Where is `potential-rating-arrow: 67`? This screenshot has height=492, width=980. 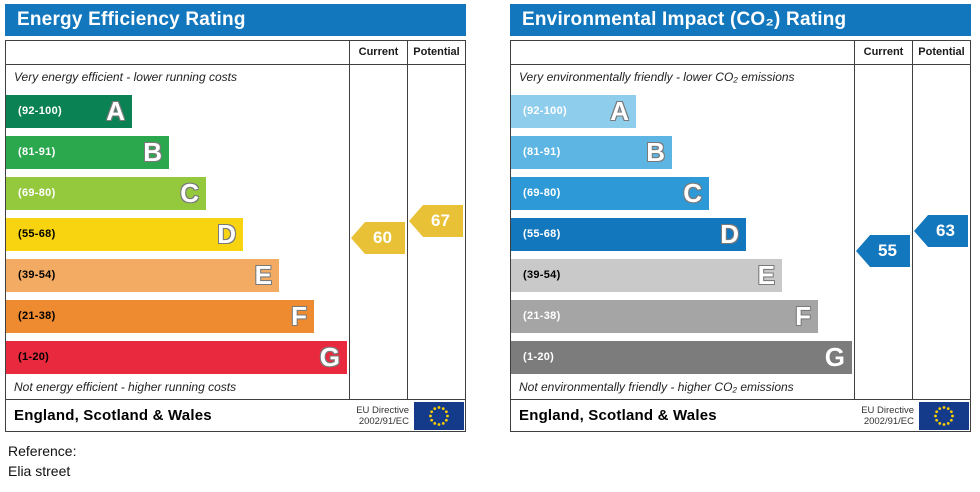
potential-rating-arrow: 67 is located at coordinates (436, 221).